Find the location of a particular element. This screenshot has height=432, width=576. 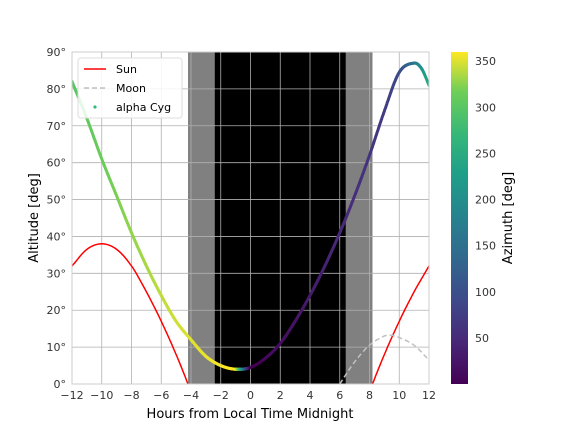

x-tick-label: 10 is located at coordinates (399, 395).